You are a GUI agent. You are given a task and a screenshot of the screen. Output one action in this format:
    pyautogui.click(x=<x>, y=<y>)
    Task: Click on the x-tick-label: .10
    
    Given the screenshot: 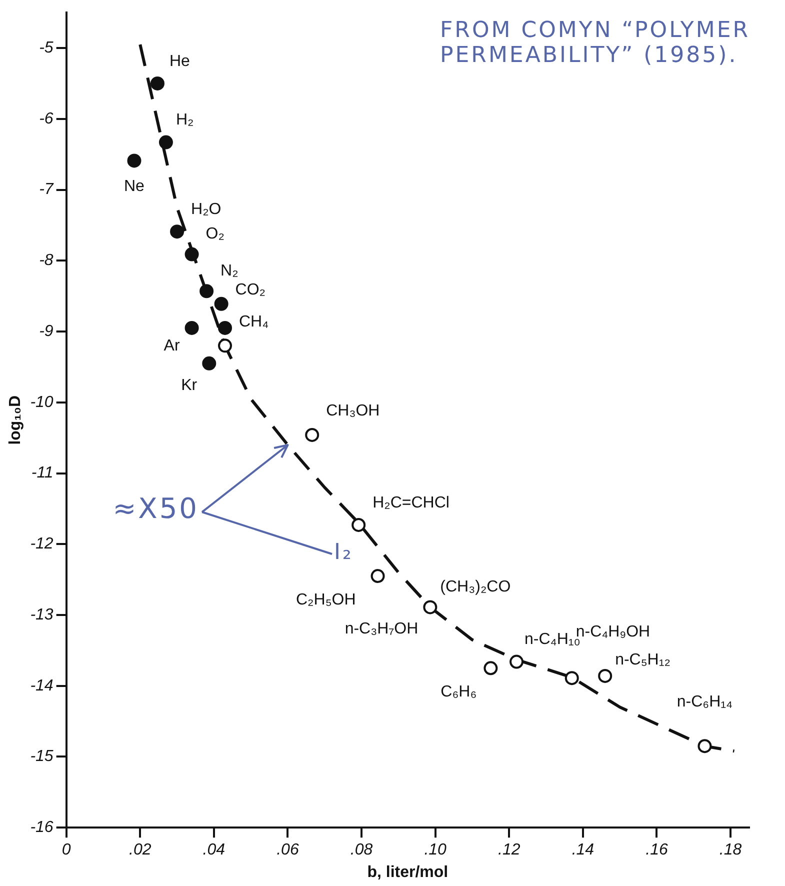 What is the action you would take?
    pyautogui.click(x=435, y=850)
    